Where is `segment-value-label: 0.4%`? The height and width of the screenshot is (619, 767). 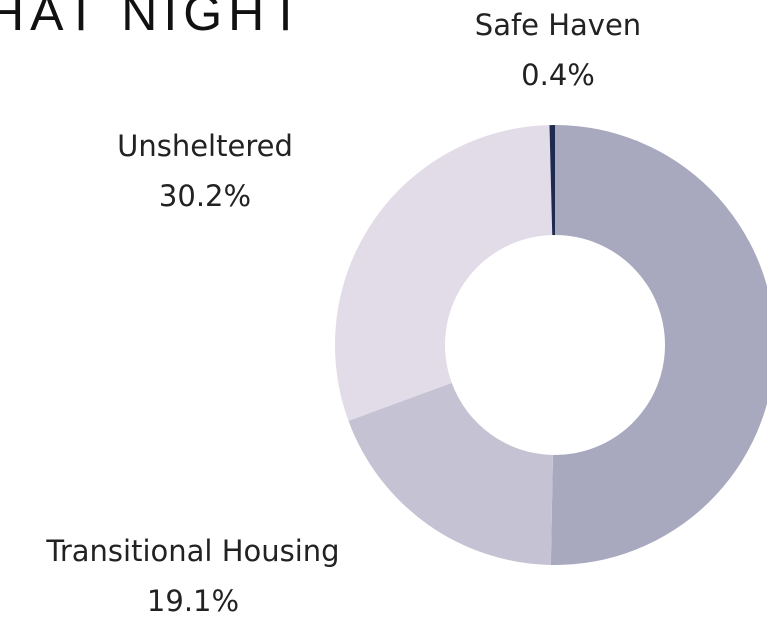 segment-value-label: 0.4% is located at coordinates (558, 75).